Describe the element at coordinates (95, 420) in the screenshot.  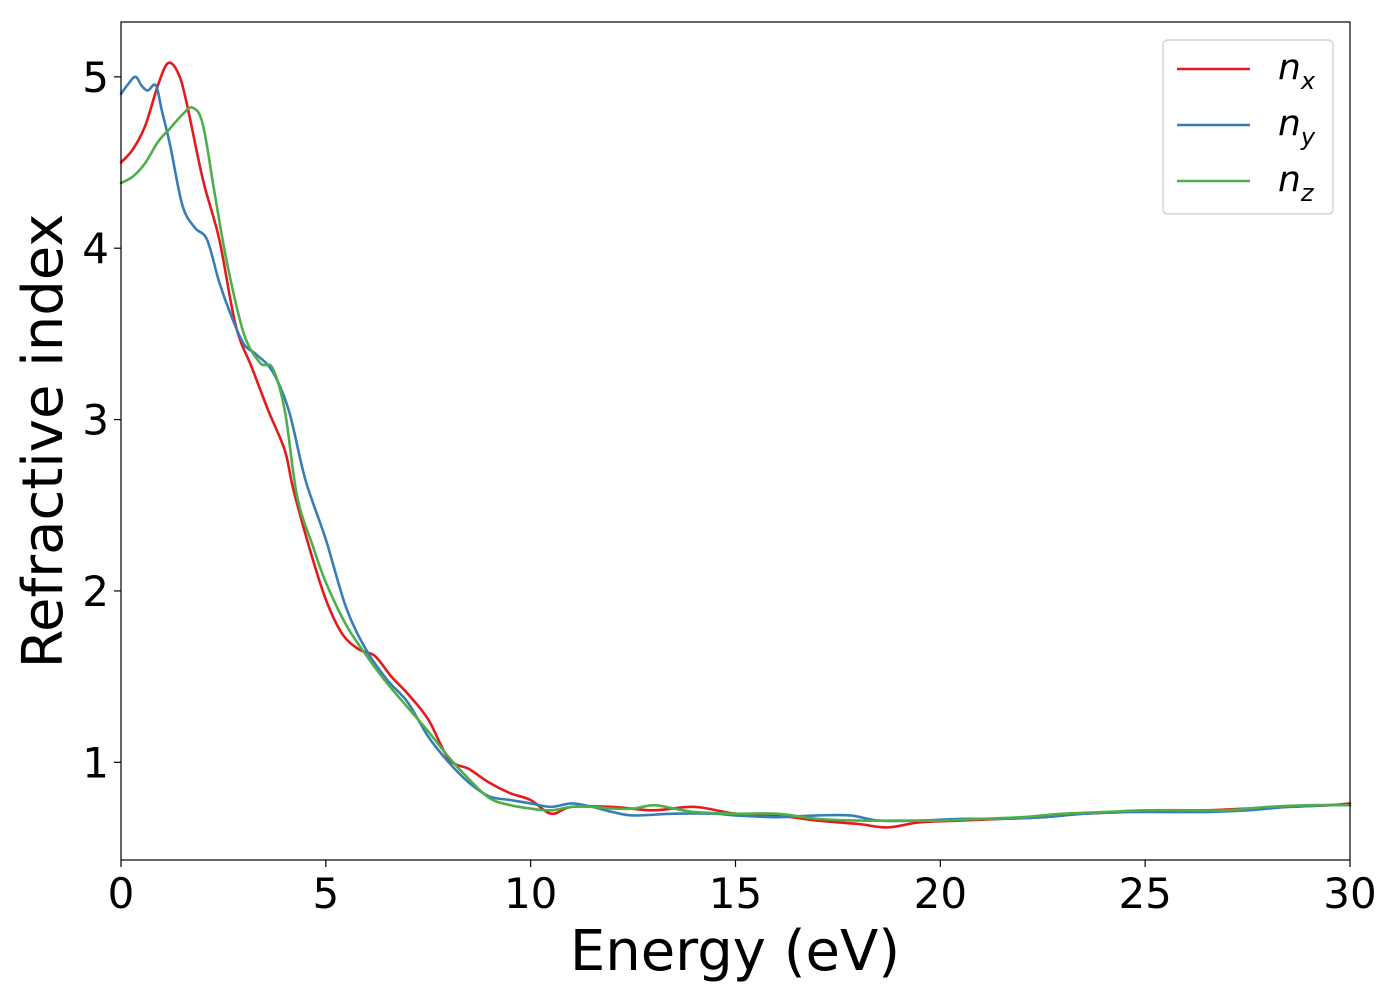
I see `y-tick-label: 3` at that location.